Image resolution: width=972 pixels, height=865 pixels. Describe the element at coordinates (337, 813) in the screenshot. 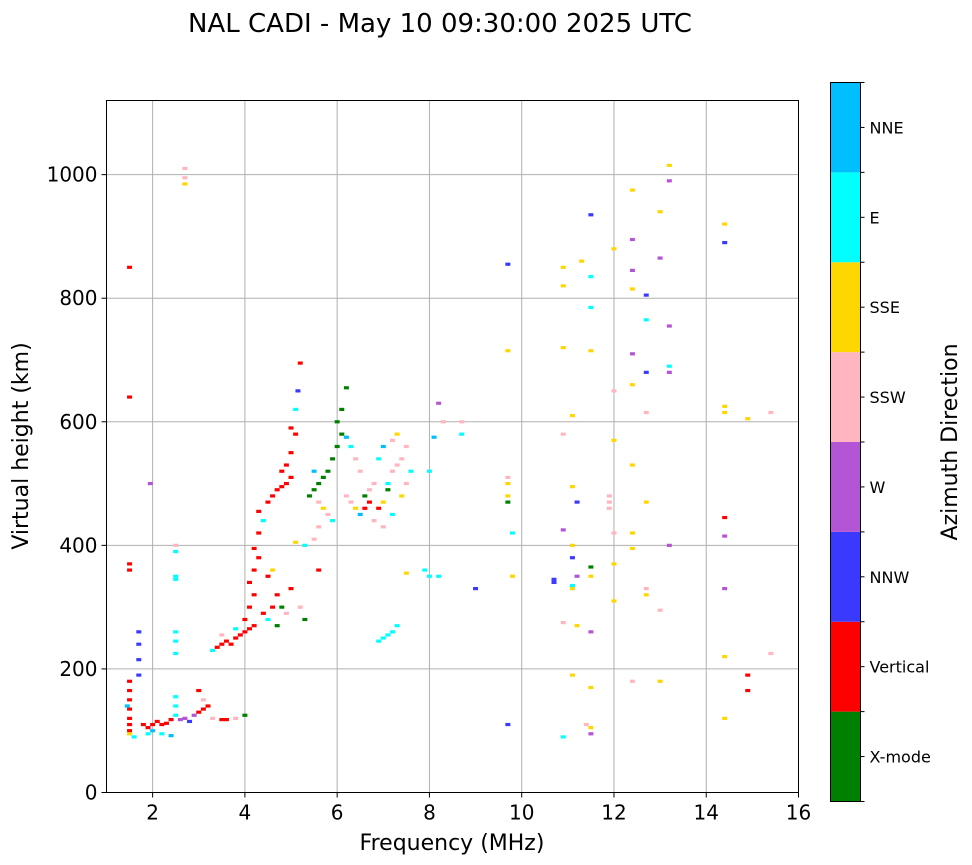

I see `x-tick-label: 6` at that location.